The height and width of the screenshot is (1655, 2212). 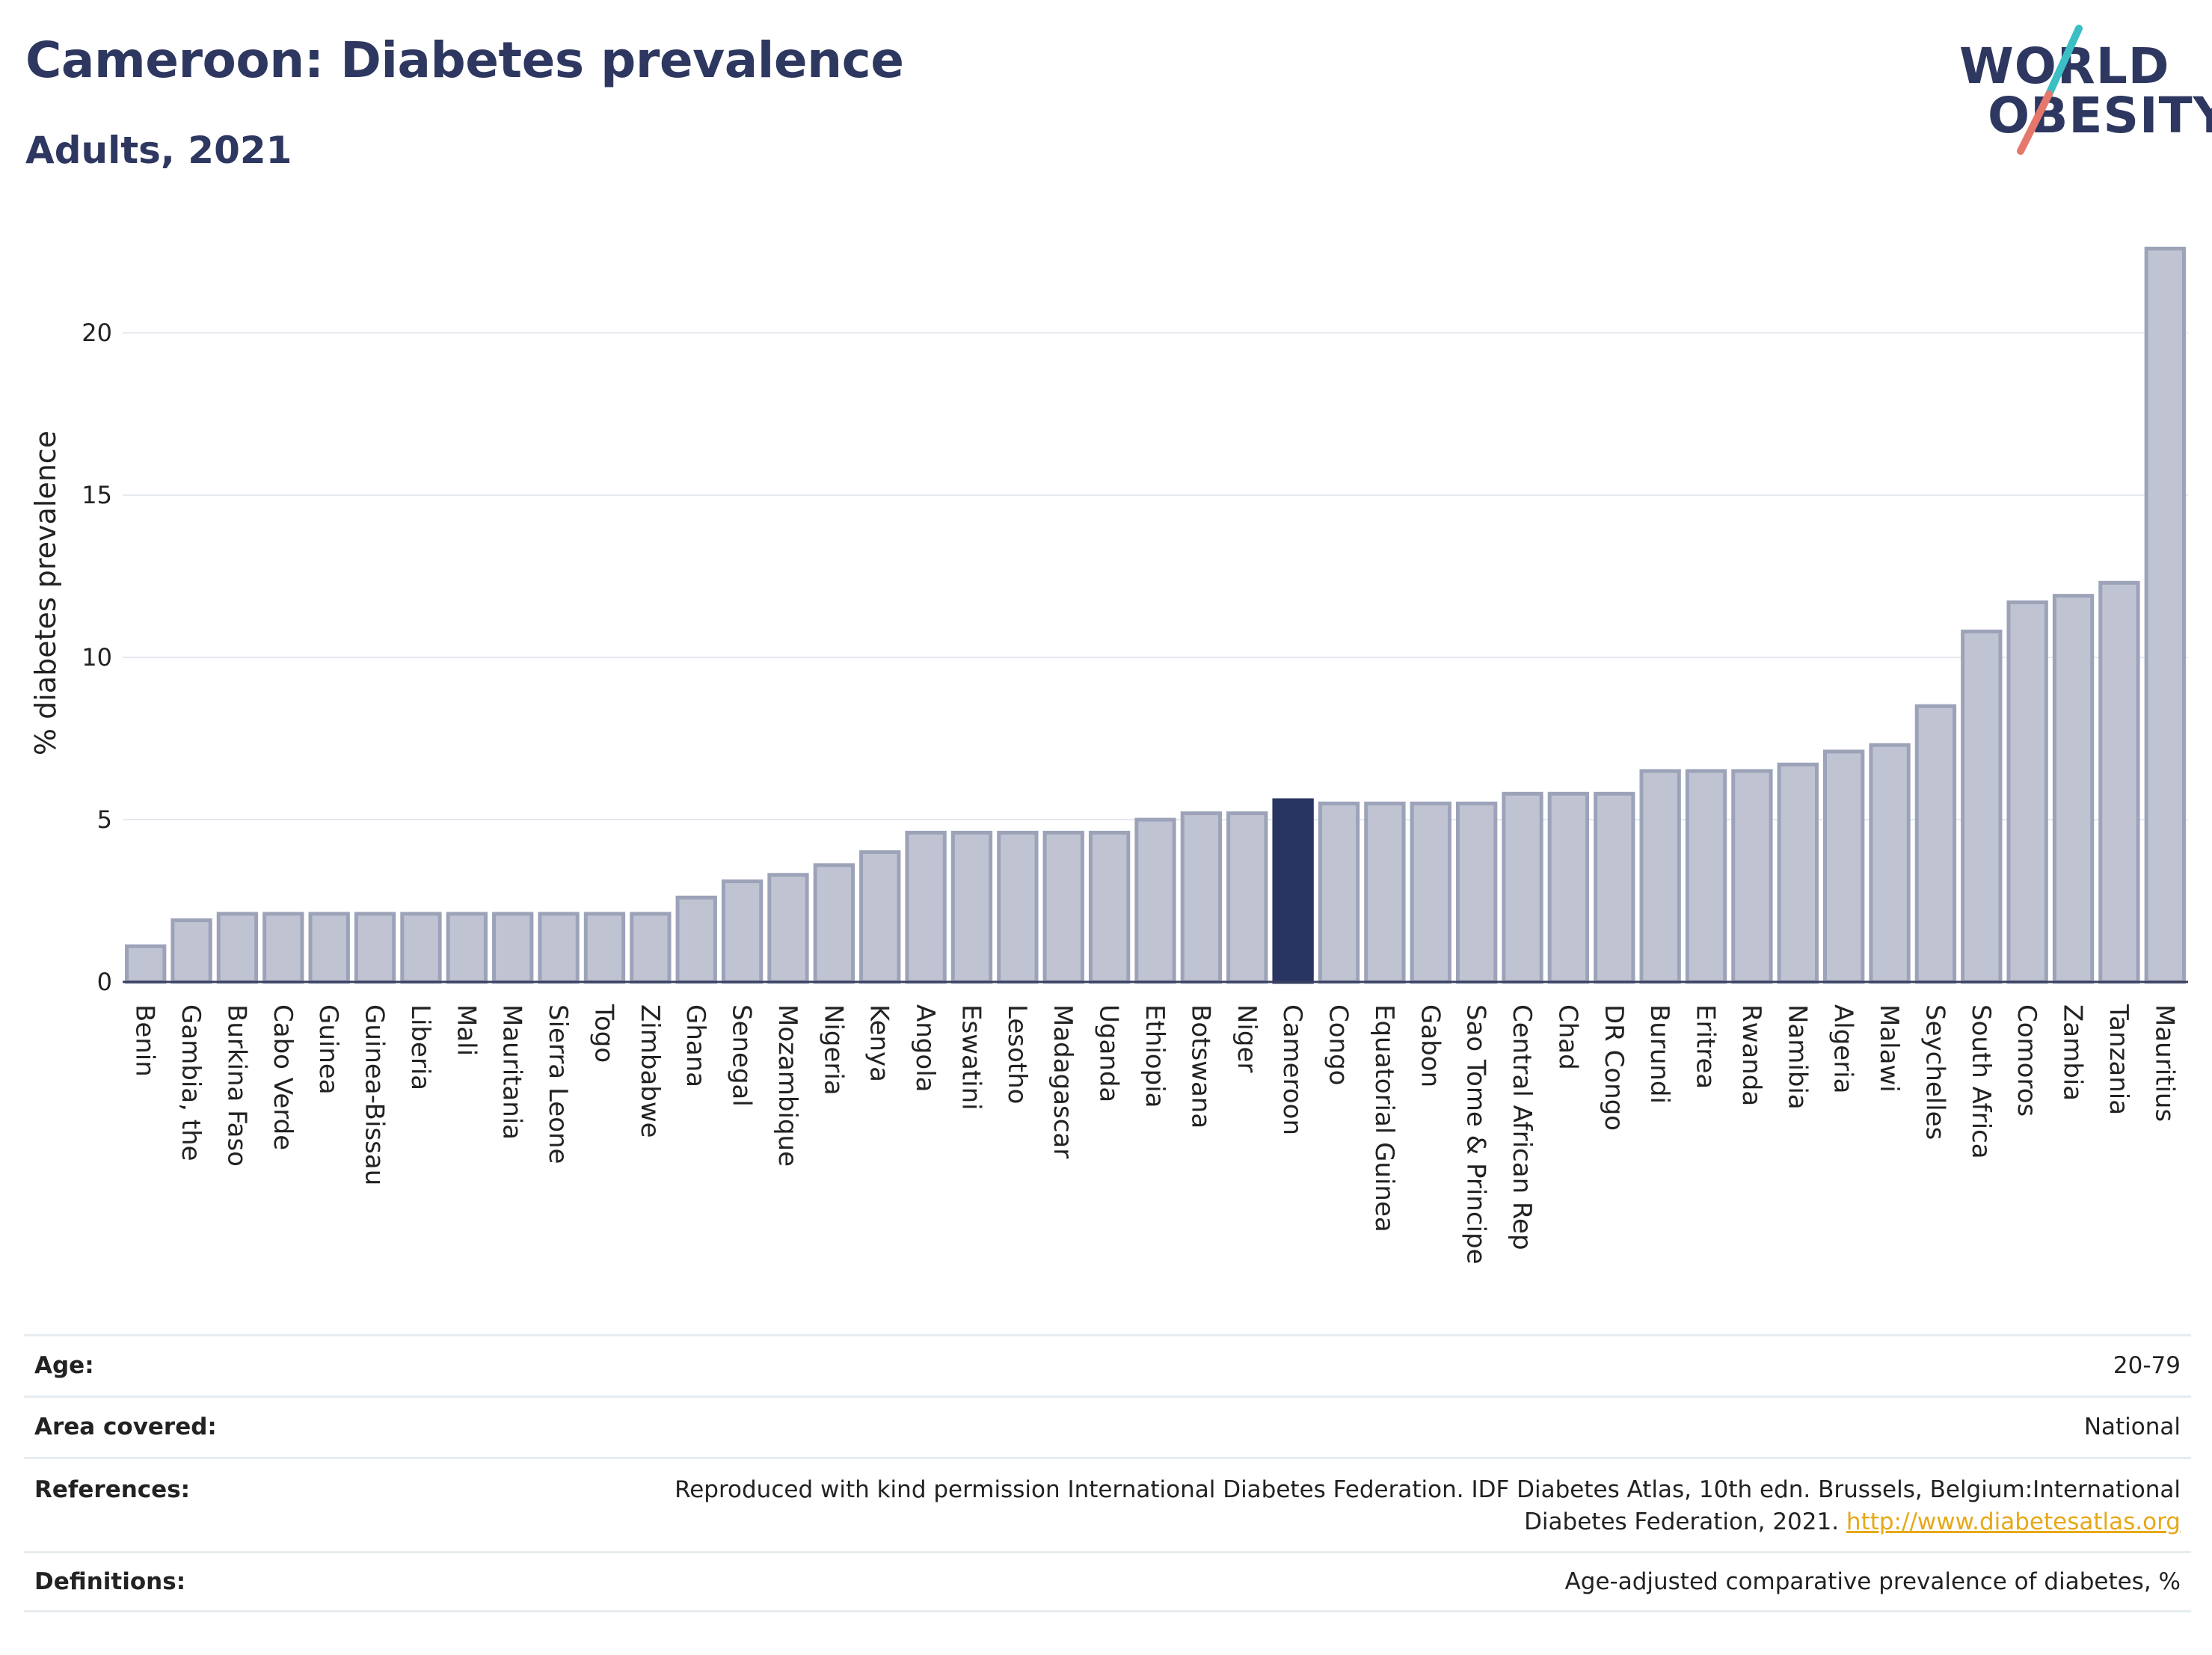 I want to click on x-tick-label: Eritrea, so click(x=1706, y=1046).